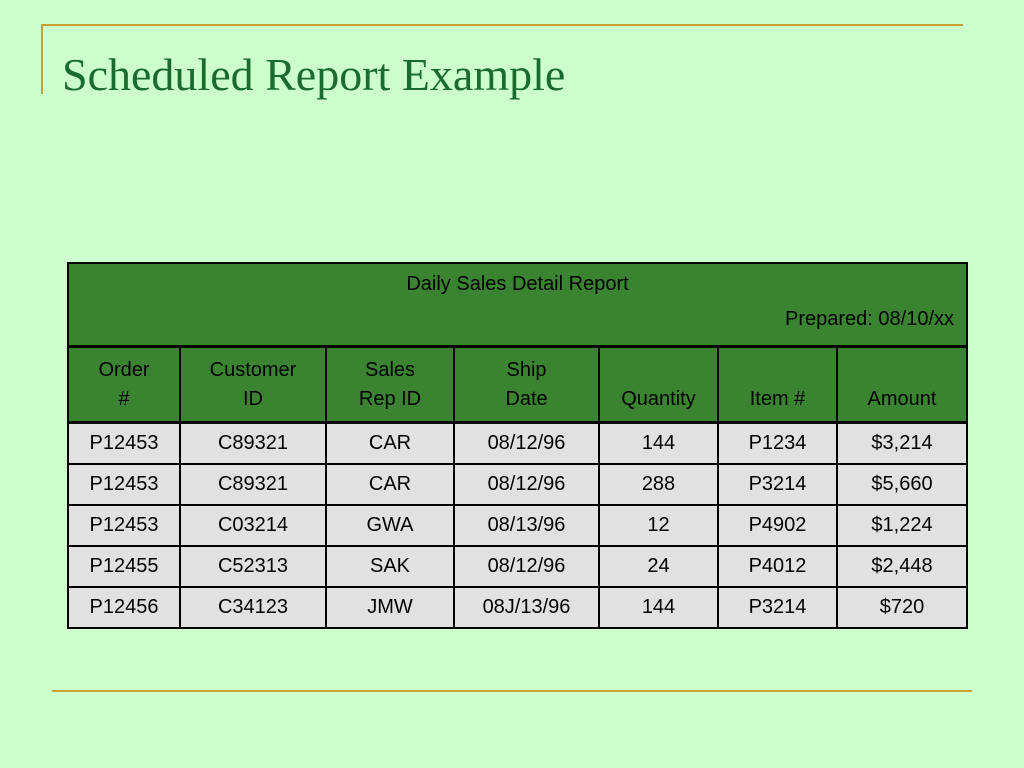 This screenshot has height=768, width=1024. Describe the element at coordinates (777, 399) in the screenshot. I see `col-header-item-label: Item #` at that location.